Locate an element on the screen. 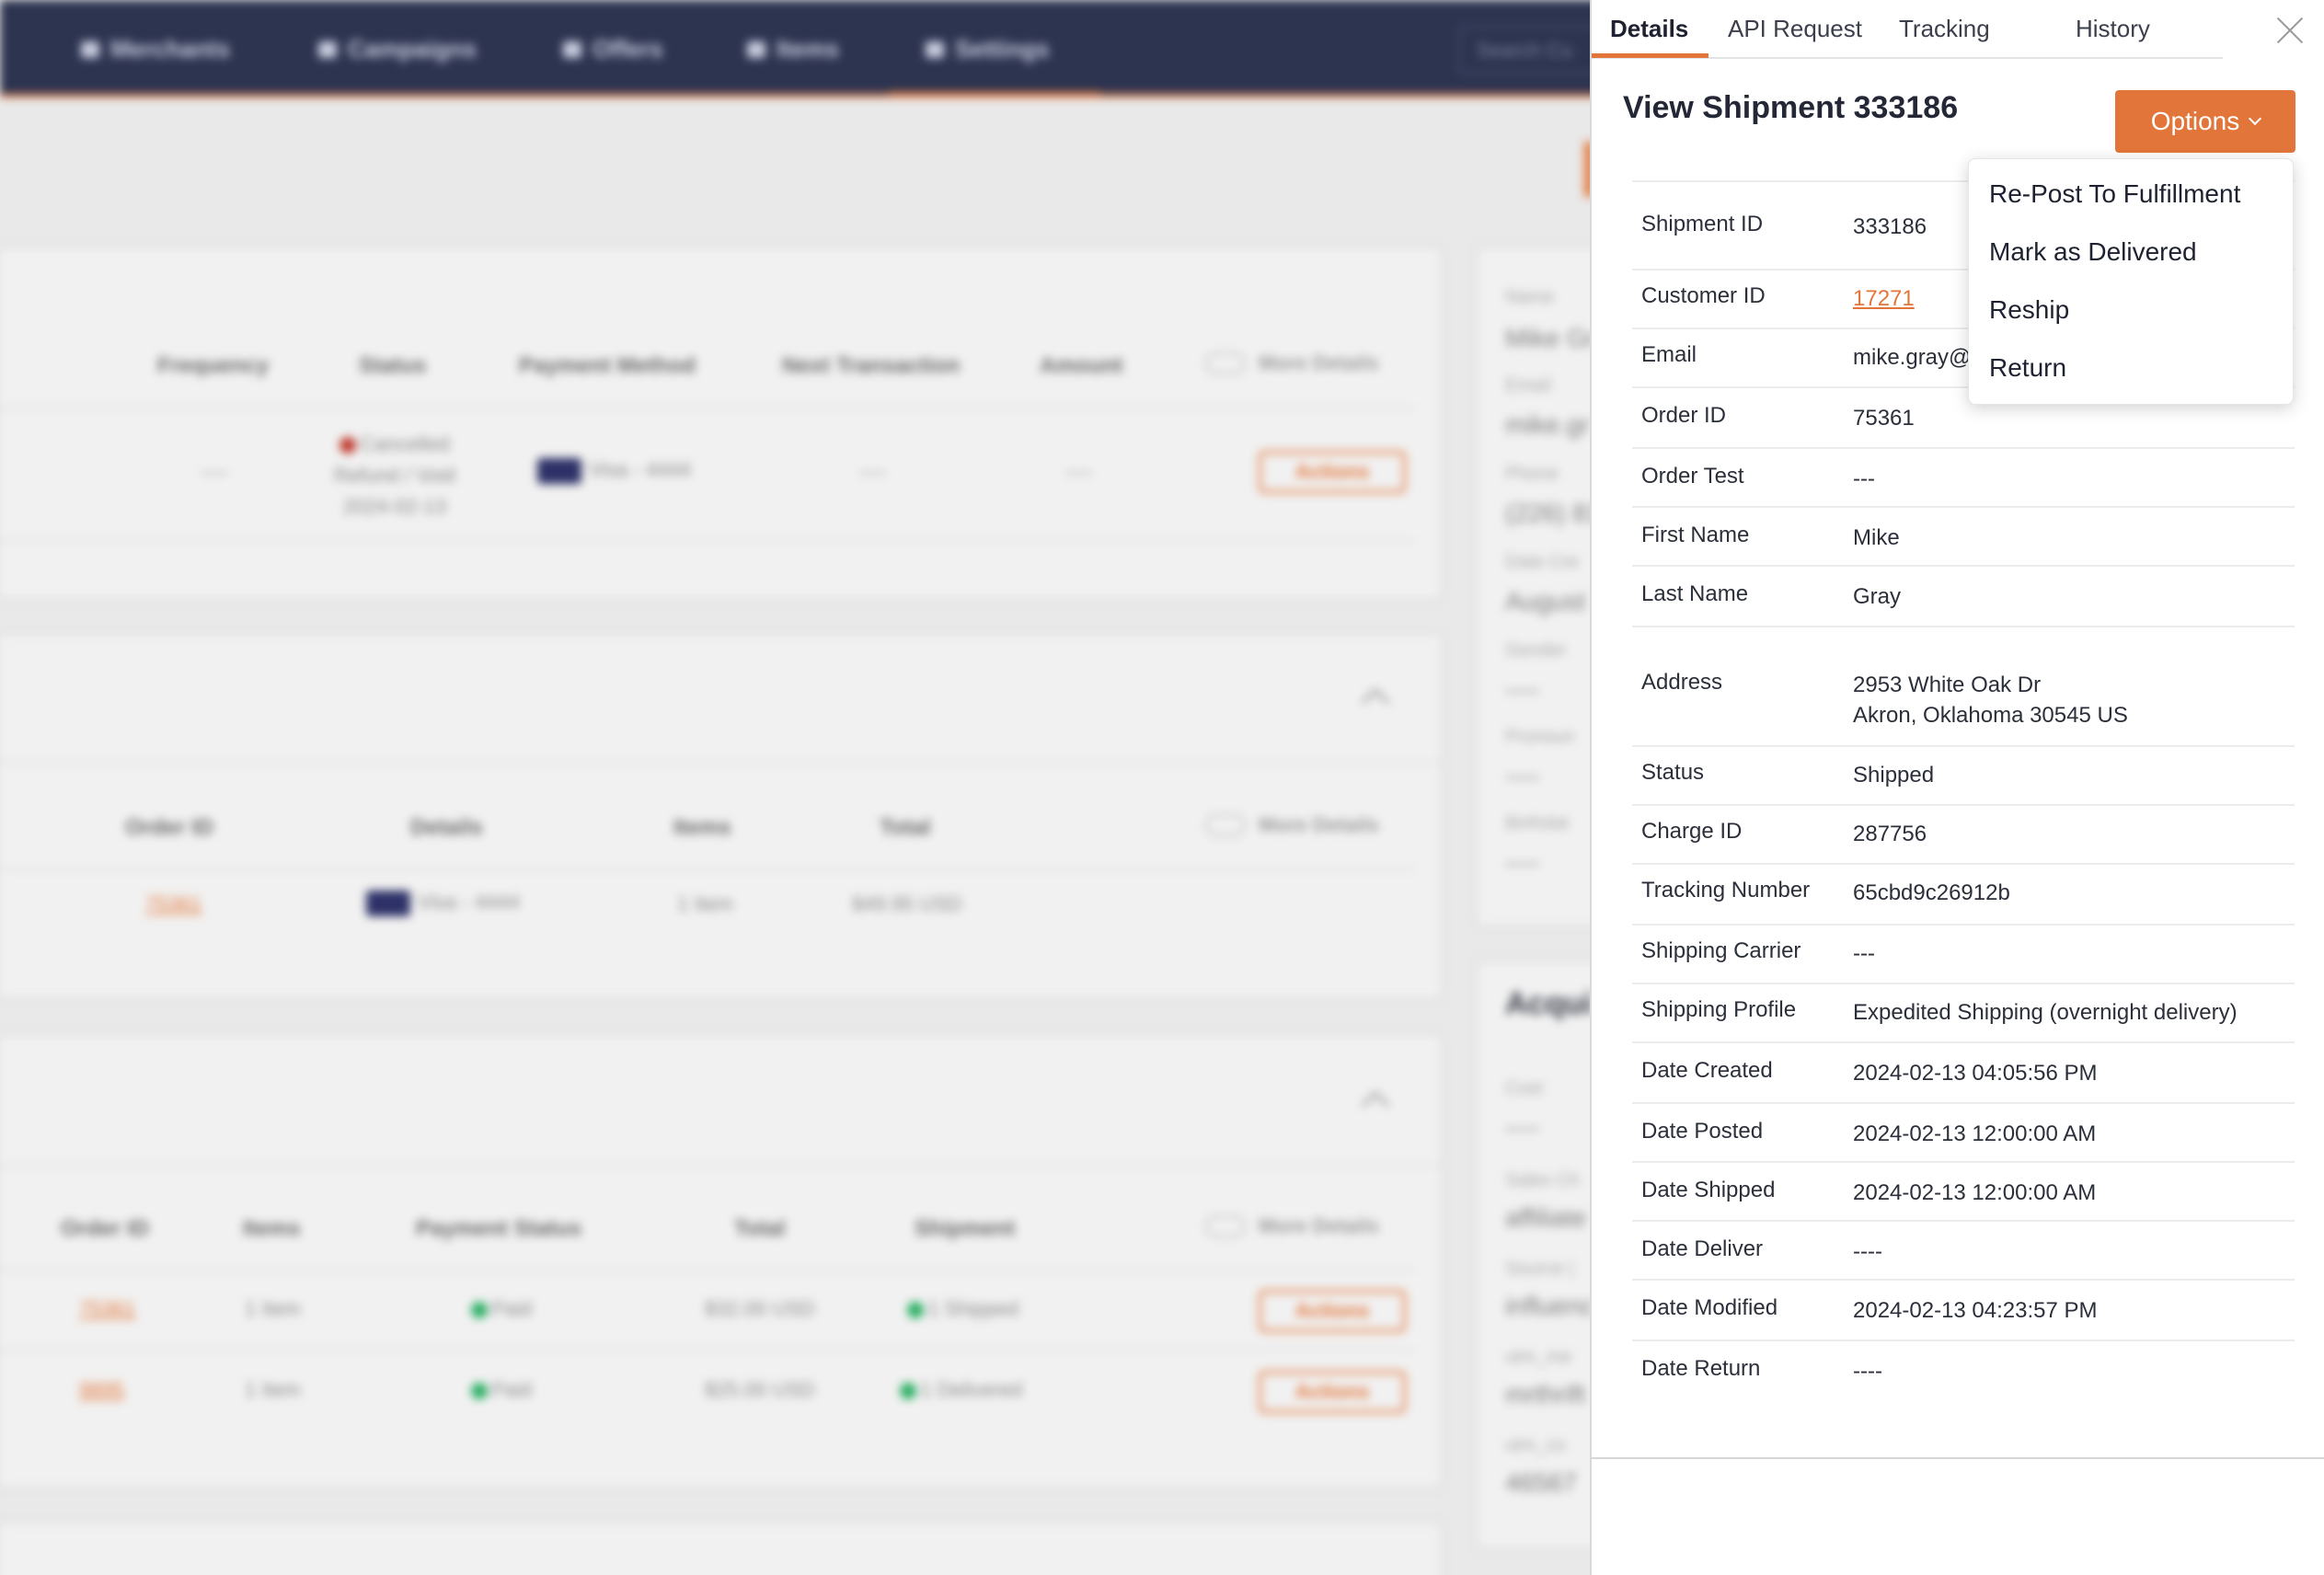  detail-row-shipment-id: Shipment ID 333186 is located at coordinates (1963, 241).